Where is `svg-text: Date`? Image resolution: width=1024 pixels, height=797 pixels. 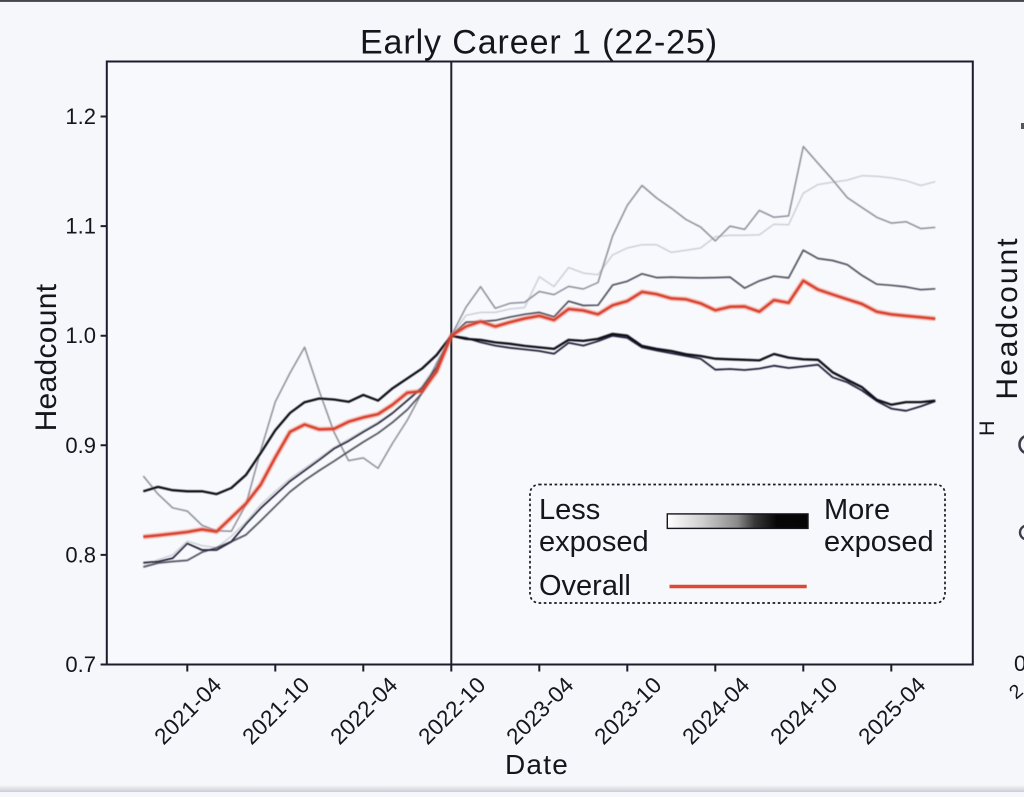
svg-text: Date is located at coordinates (537, 764).